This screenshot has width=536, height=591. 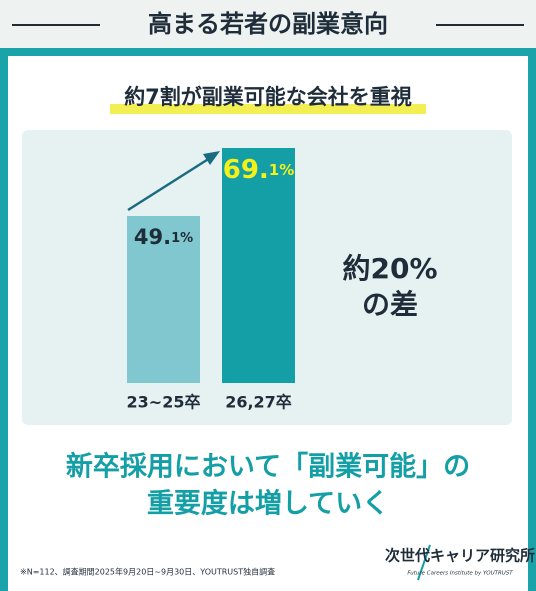 I want to click on arrow, so click(x=169, y=184).